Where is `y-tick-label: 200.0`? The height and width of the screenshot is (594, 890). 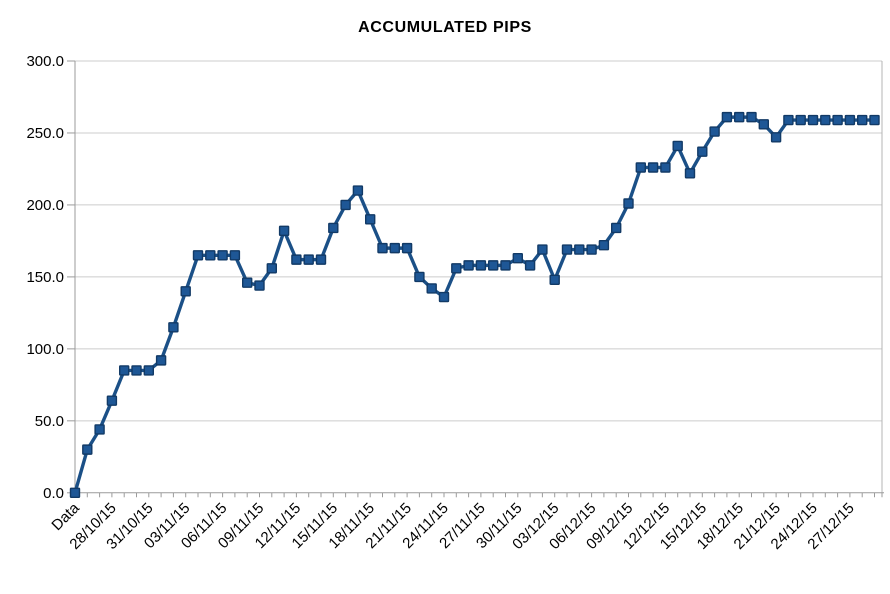
y-tick-label: 200.0 is located at coordinates (45, 205).